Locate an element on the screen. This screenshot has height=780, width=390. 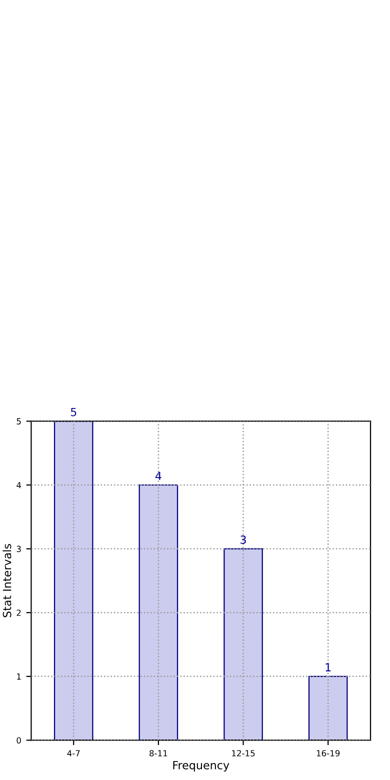
x-tick-label: 16-19 is located at coordinates (328, 753).